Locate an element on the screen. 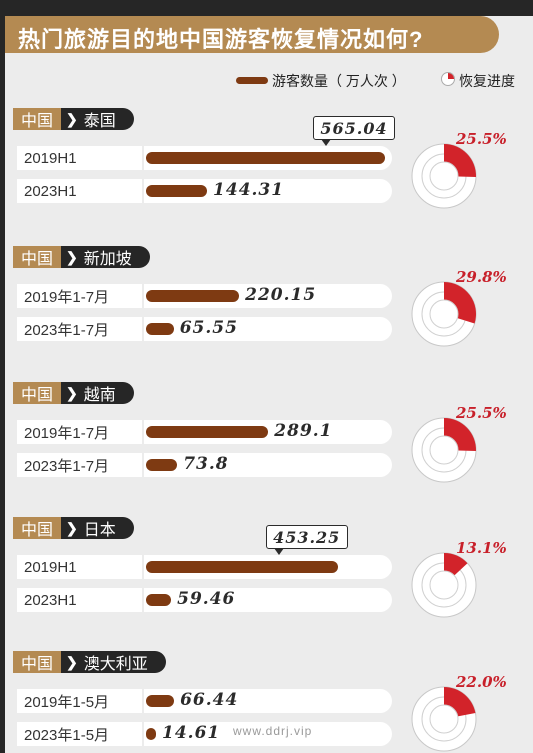  period-label: 2019年1-5月 is located at coordinates (79, 701).